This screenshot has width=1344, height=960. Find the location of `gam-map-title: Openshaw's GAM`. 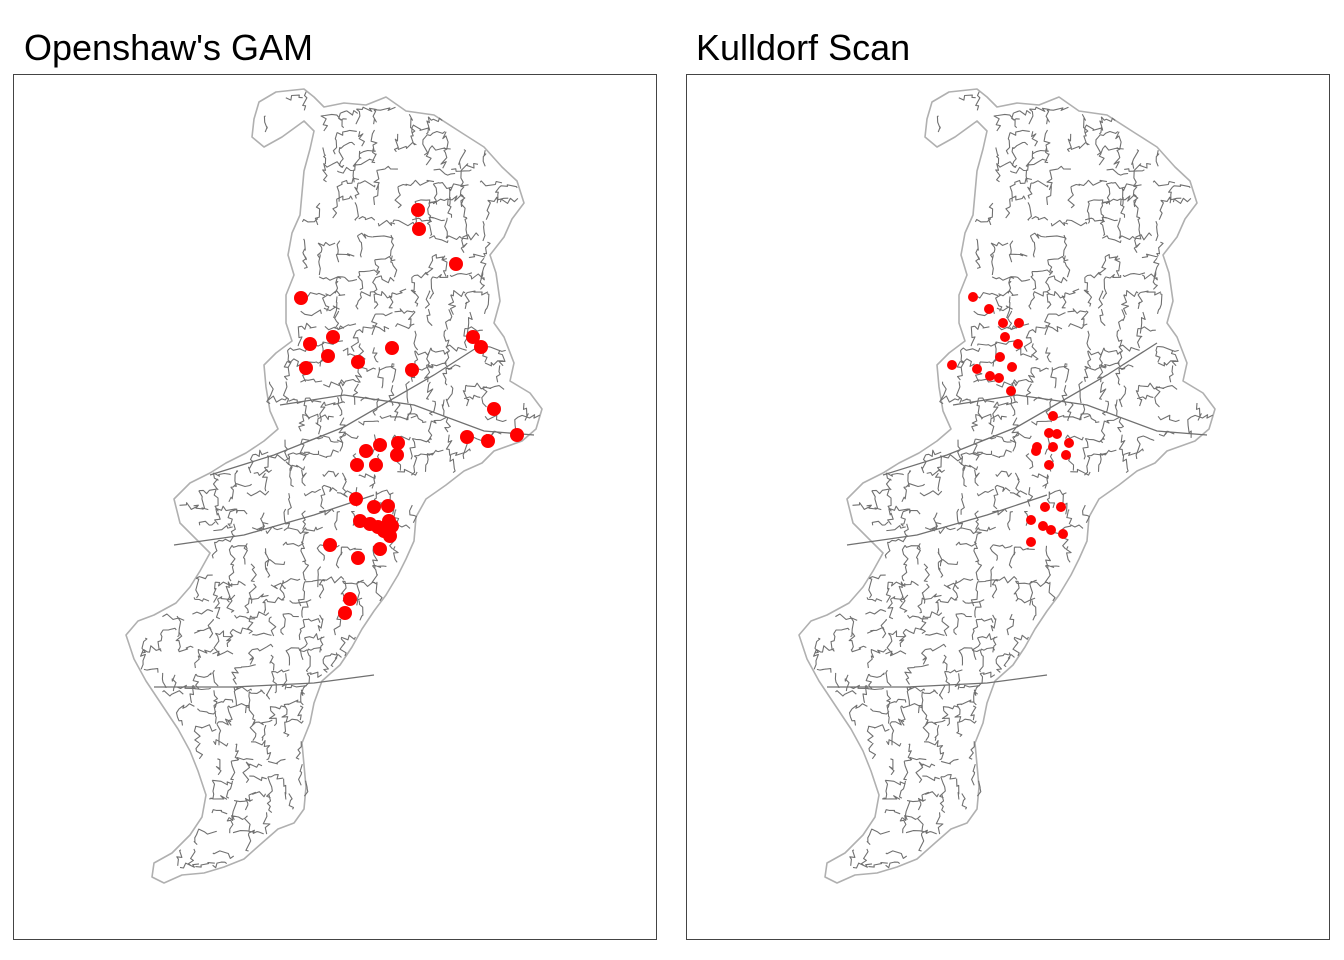

gam-map-title: Openshaw's GAM is located at coordinates (168, 47).